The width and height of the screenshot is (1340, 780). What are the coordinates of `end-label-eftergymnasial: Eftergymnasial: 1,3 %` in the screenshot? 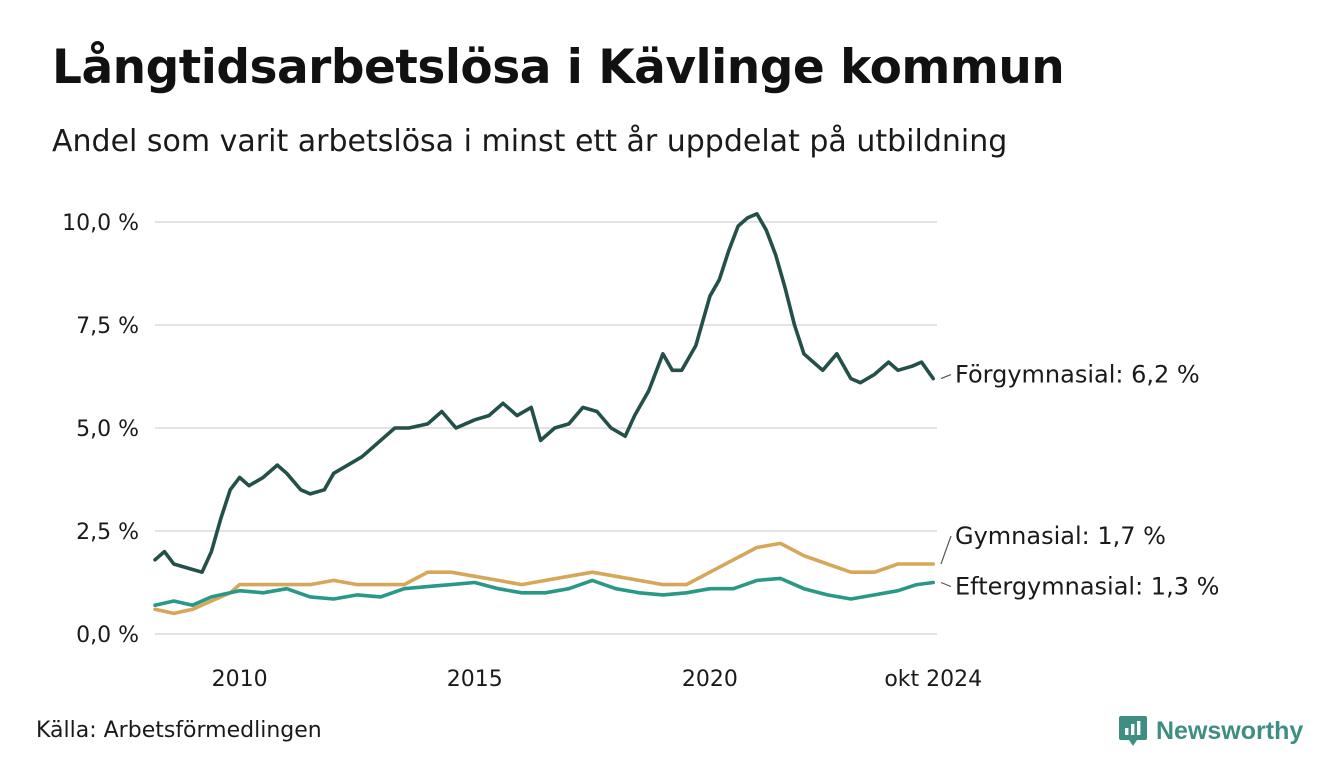 It's located at (1087, 587).